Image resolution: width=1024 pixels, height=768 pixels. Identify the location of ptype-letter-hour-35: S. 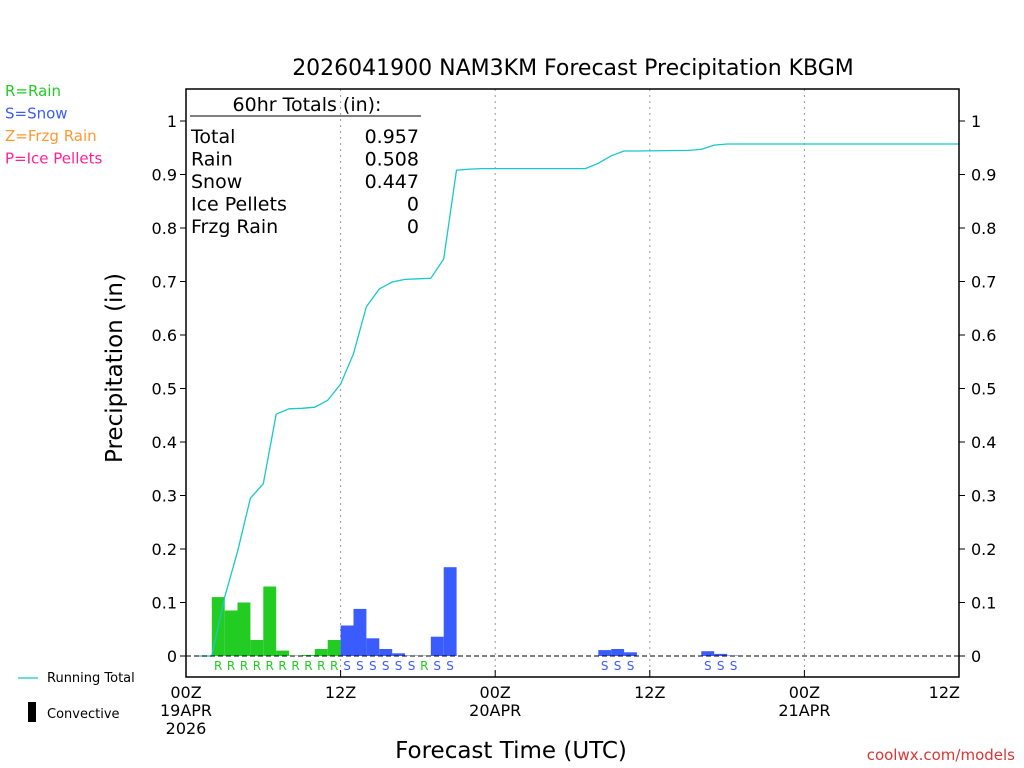
(631, 666).